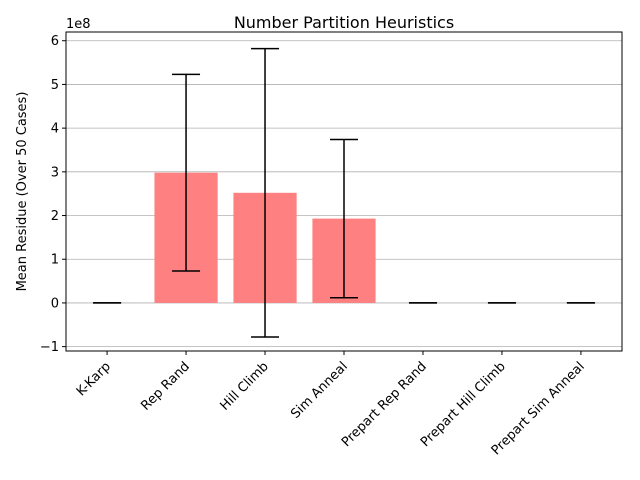  Describe the element at coordinates (22, 192) in the screenshot. I see `y-axis-label: Mean Residue (Over 50 Cases)` at that location.